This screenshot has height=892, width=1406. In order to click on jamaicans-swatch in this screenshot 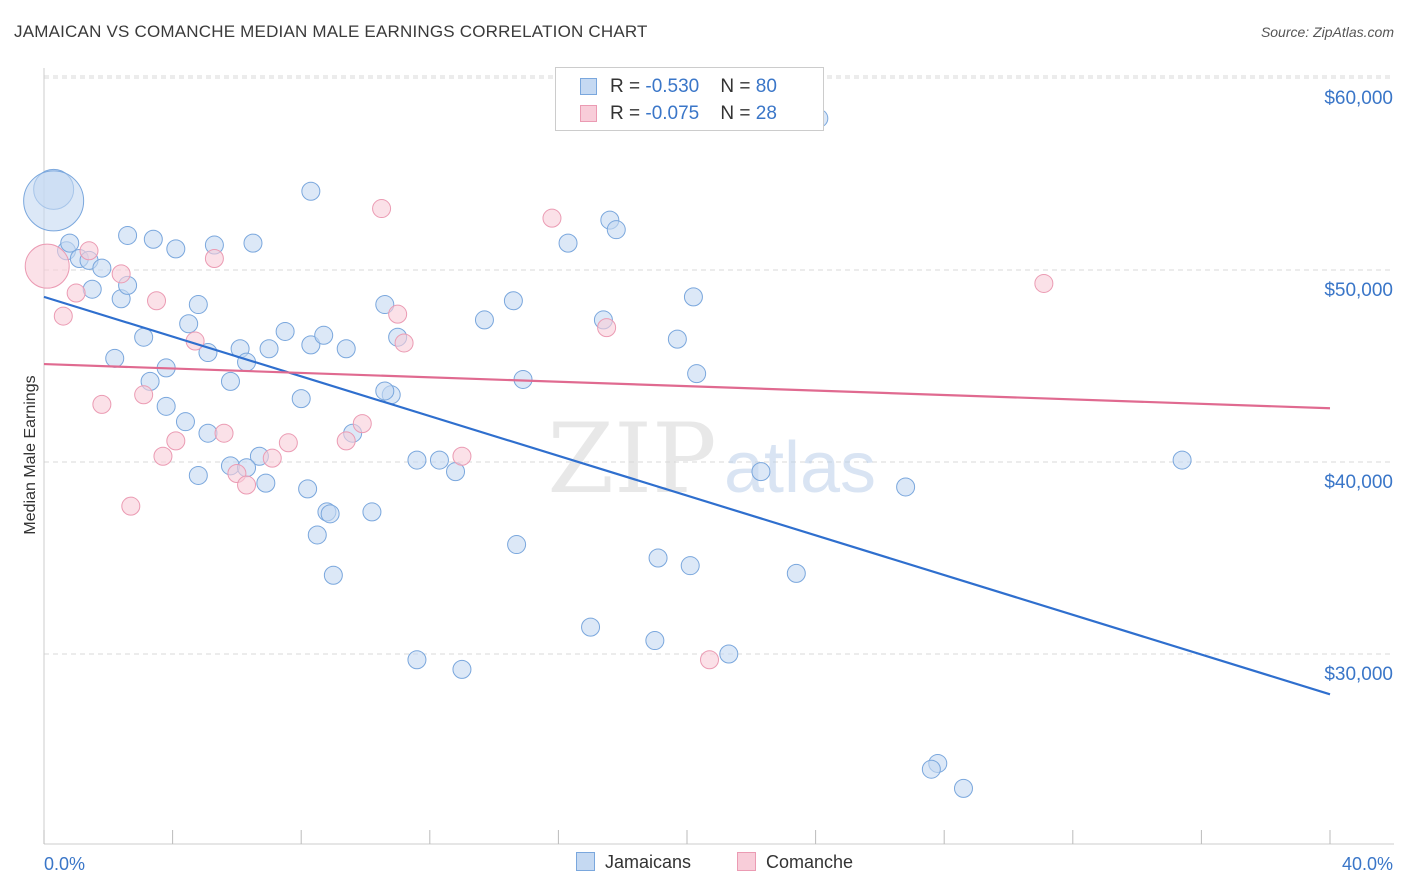, I will do `click(588, 86)`.